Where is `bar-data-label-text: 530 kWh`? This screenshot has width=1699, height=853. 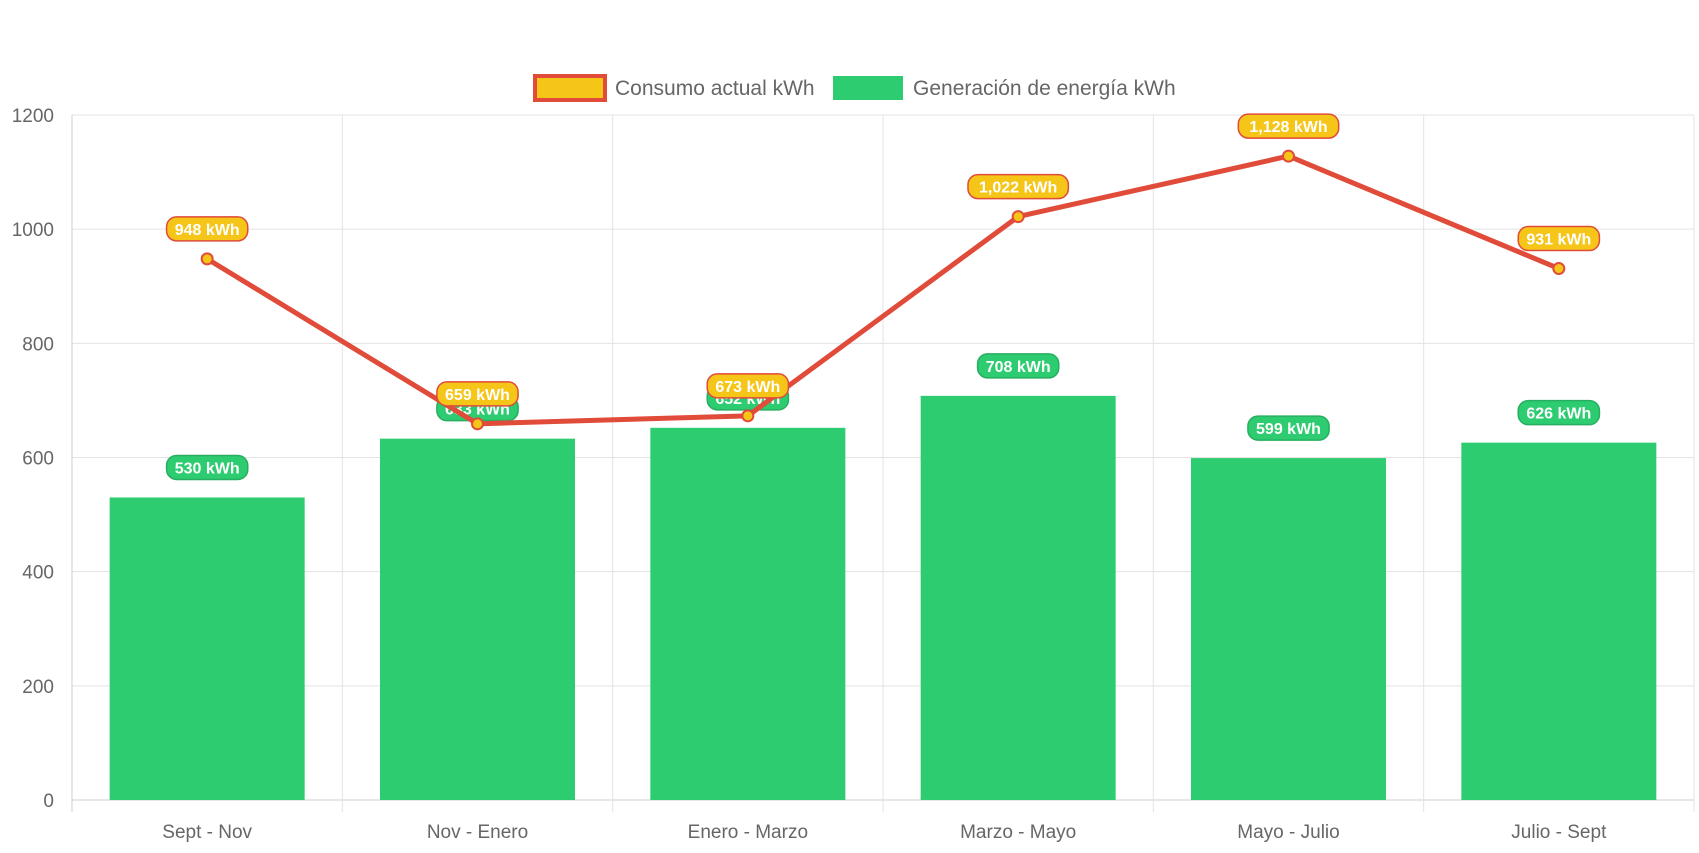
bar-data-label-text: 530 kWh is located at coordinates (207, 468).